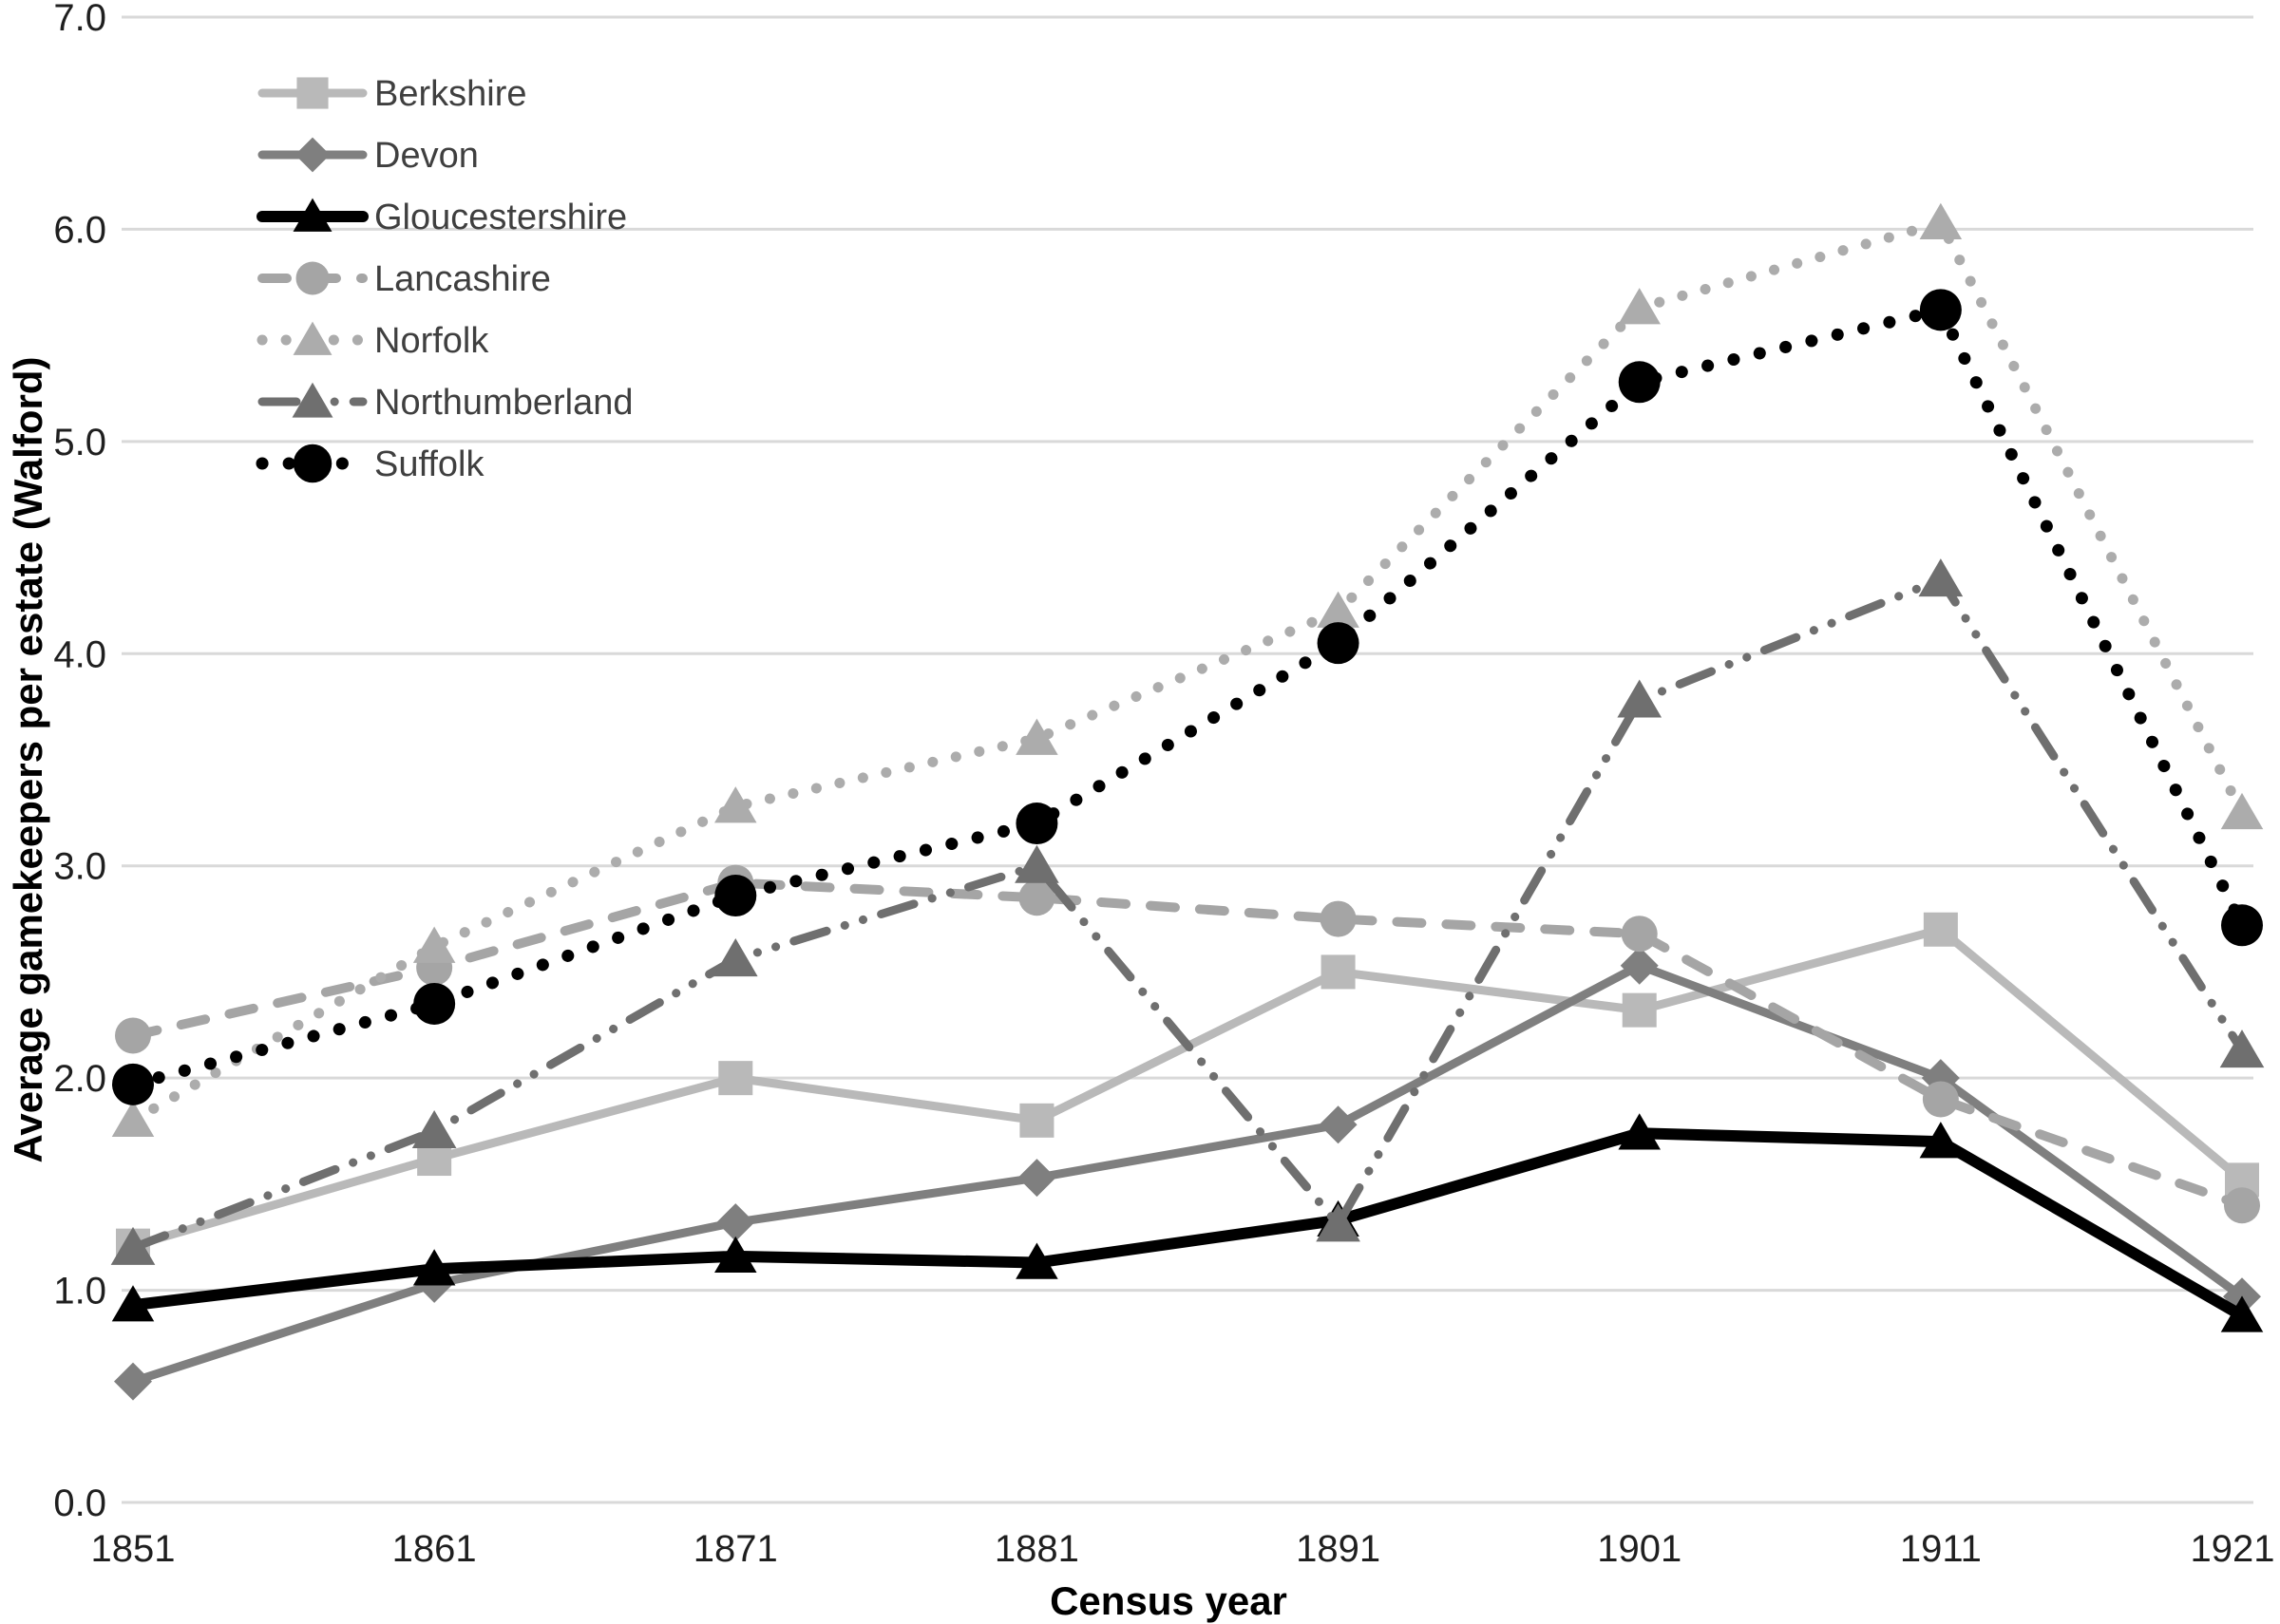 Image resolution: width=2280 pixels, height=1624 pixels. What do you see at coordinates (736, 1549) in the screenshot?
I see `x-tick-label: 1871` at bounding box center [736, 1549].